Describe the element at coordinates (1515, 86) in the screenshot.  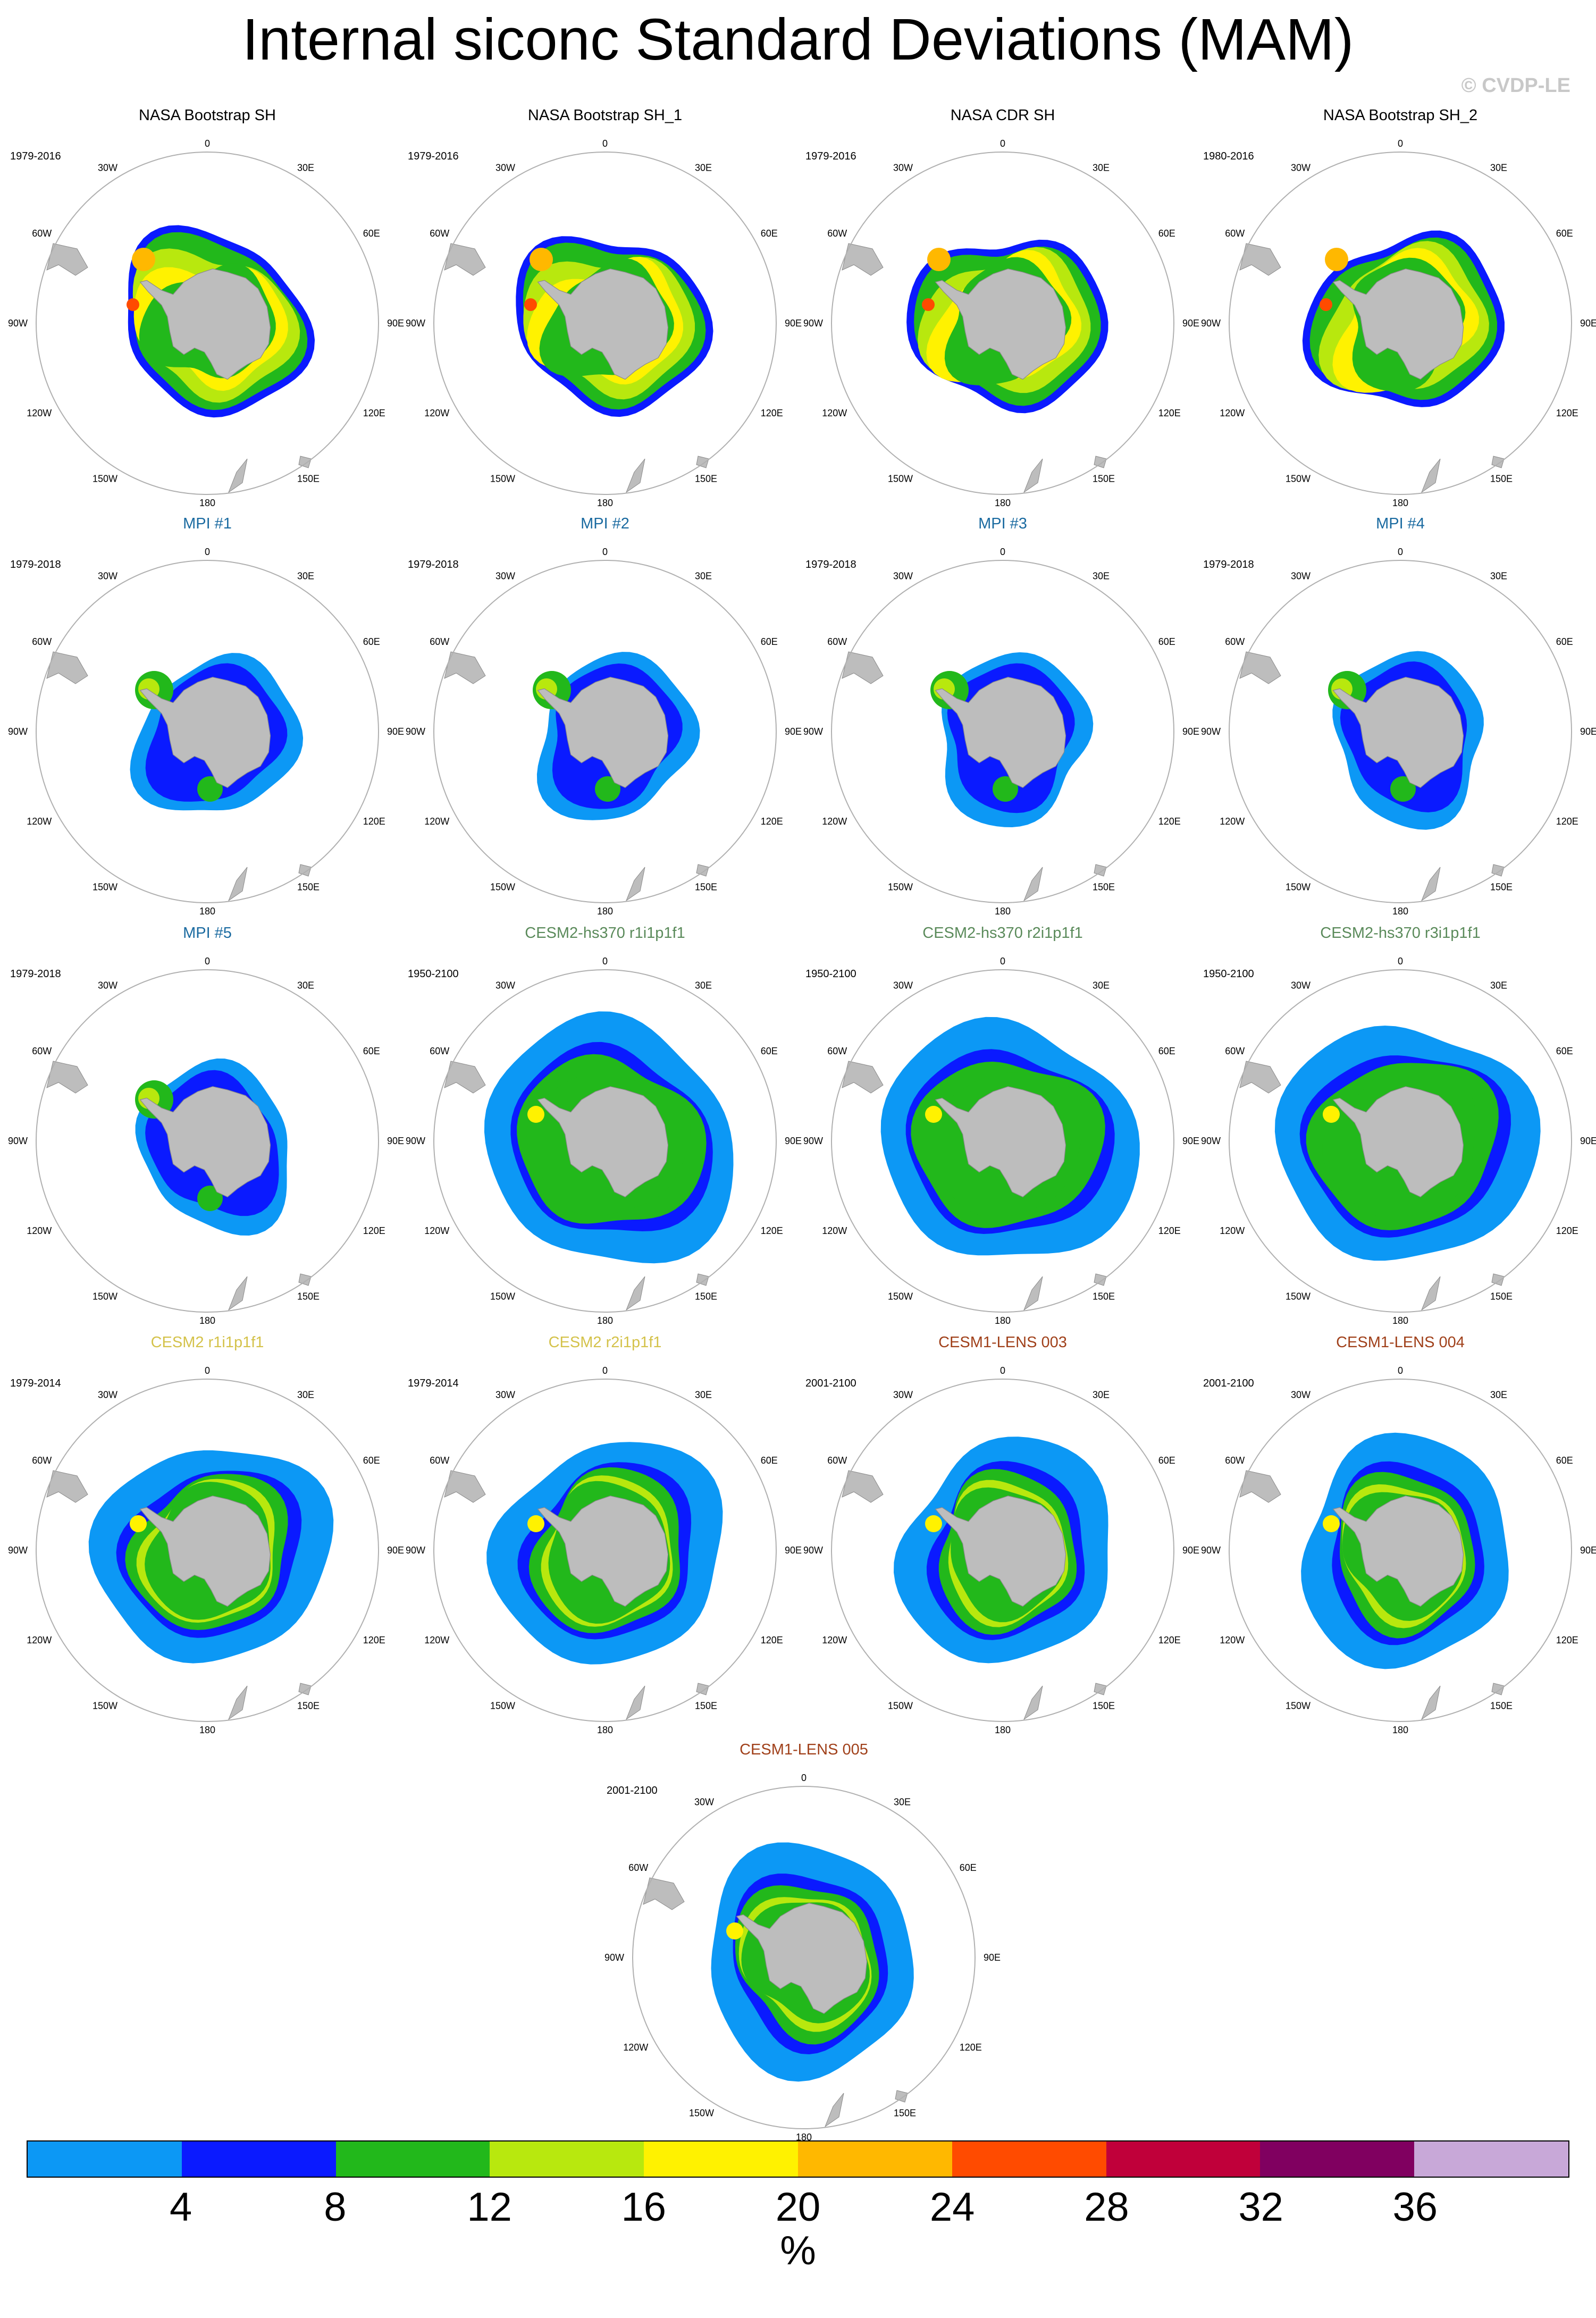
I see `watermark: © CVDP-LE` at that location.